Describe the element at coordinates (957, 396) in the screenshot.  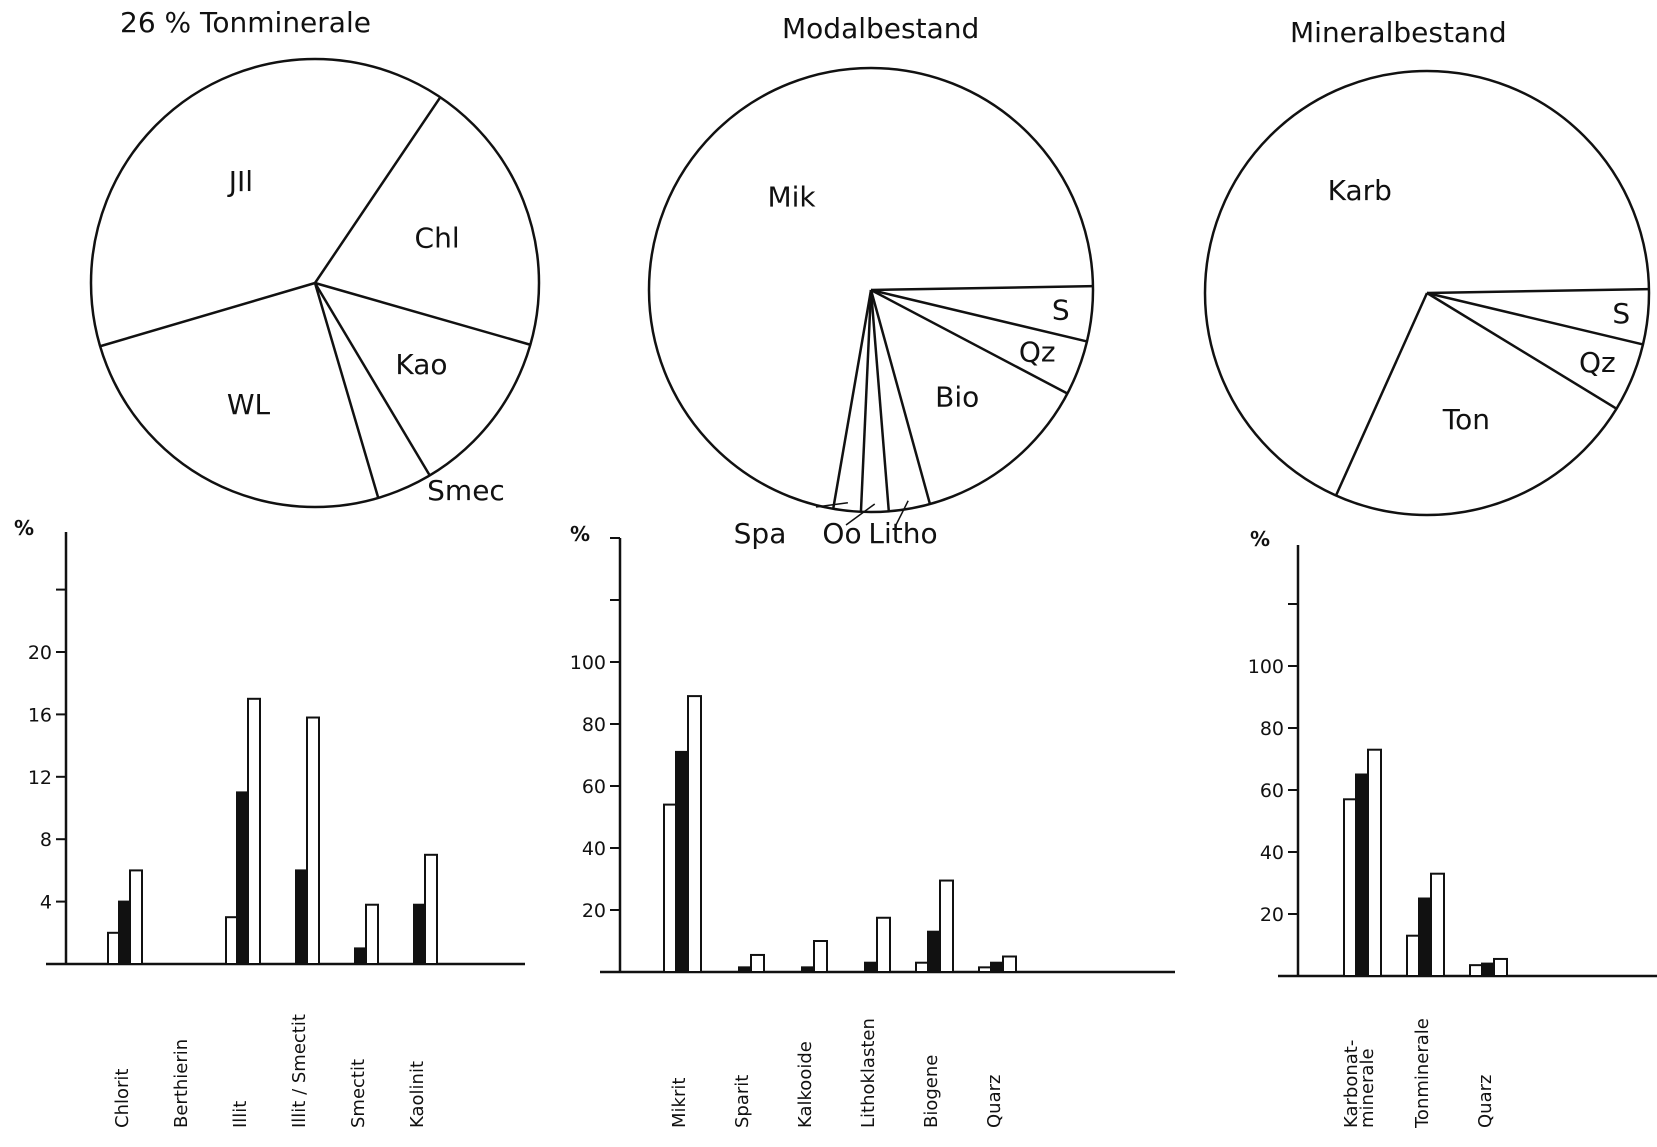
I see `pie-label-bio: Bio` at that location.